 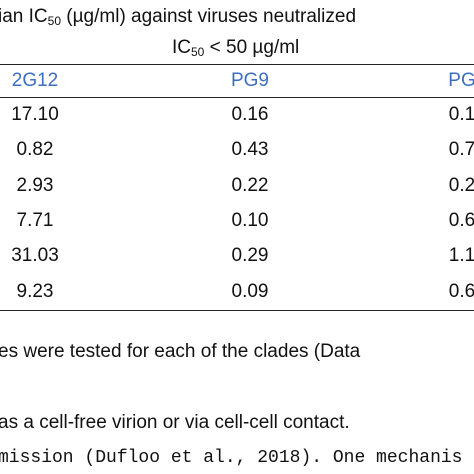 What do you see at coordinates (461, 256) in the screenshot?
I see `table-cell: 1.1` at bounding box center [461, 256].